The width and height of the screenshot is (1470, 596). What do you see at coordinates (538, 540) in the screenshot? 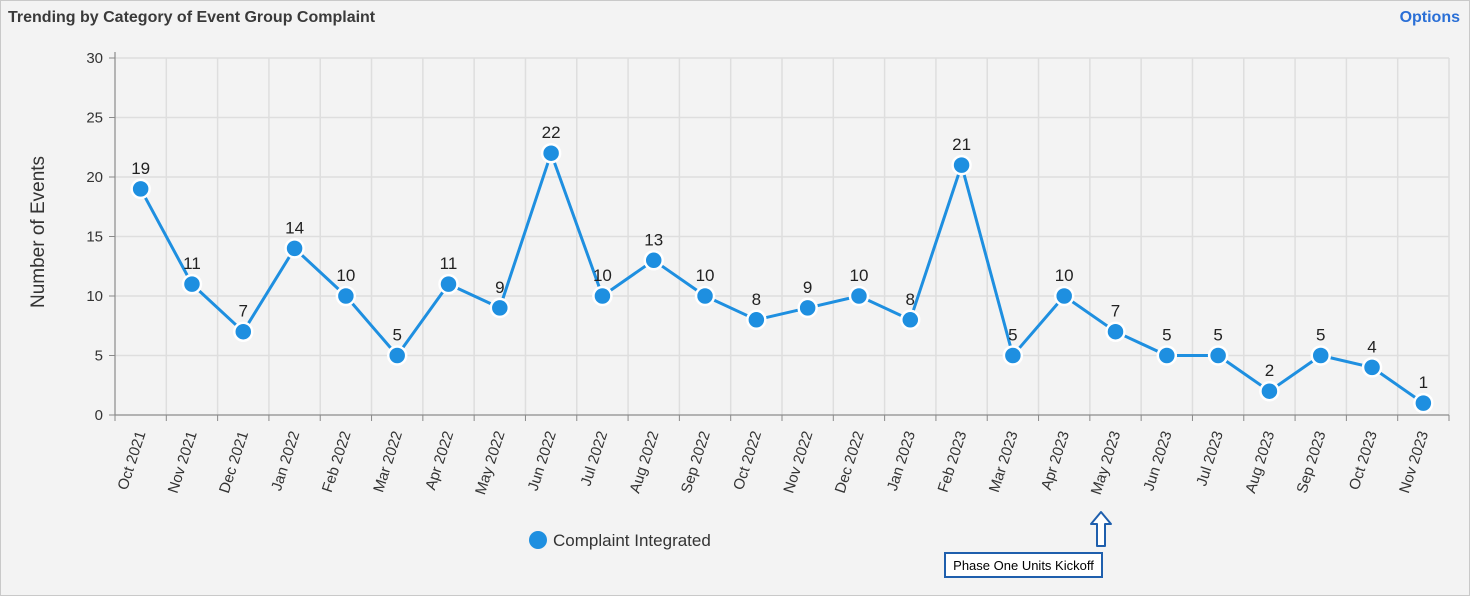
I see `legend-marker` at bounding box center [538, 540].